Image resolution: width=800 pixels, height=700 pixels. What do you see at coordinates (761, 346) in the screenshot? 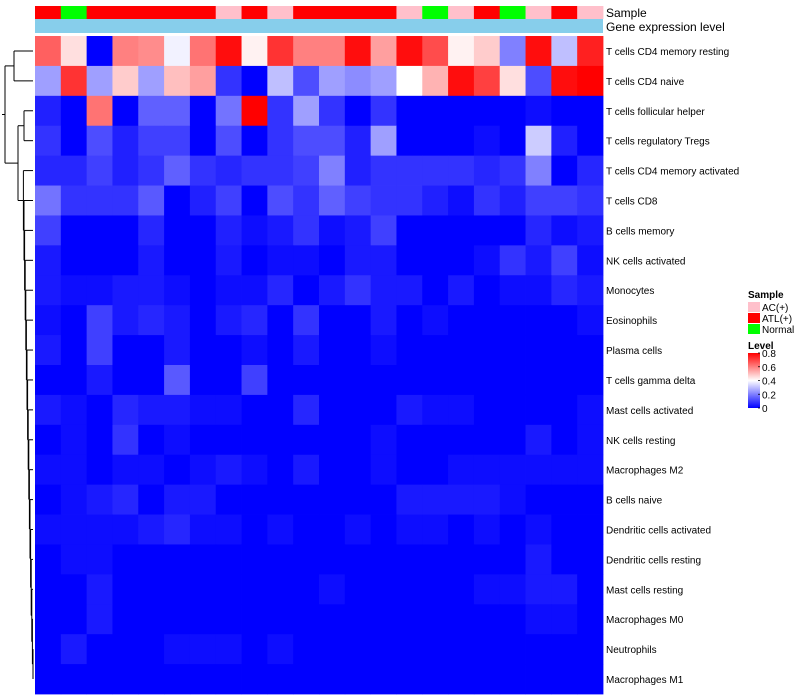
I see `level-legend-title: Level` at bounding box center [761, 346].